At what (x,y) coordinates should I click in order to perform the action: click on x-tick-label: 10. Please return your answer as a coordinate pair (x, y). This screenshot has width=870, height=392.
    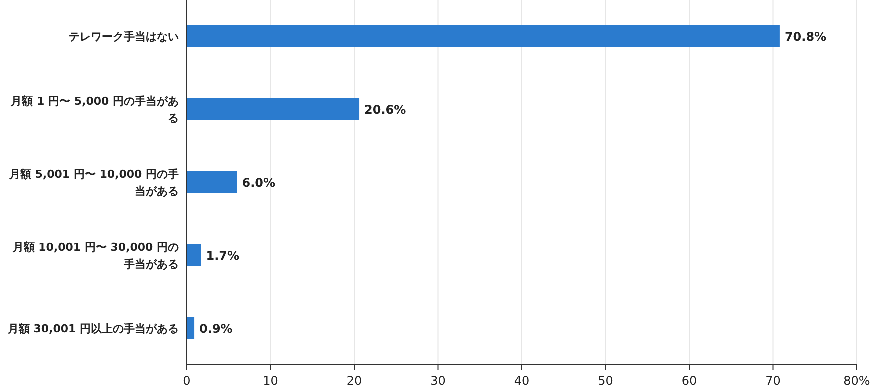
    Looking at the image, I should click on (270, 381).